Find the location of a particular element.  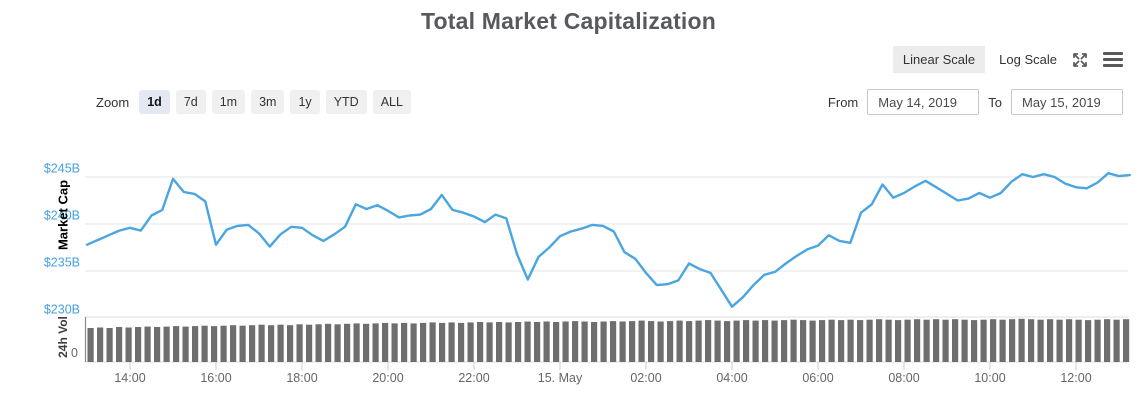

date-range-group: From To is located at coordinates (975, 102).